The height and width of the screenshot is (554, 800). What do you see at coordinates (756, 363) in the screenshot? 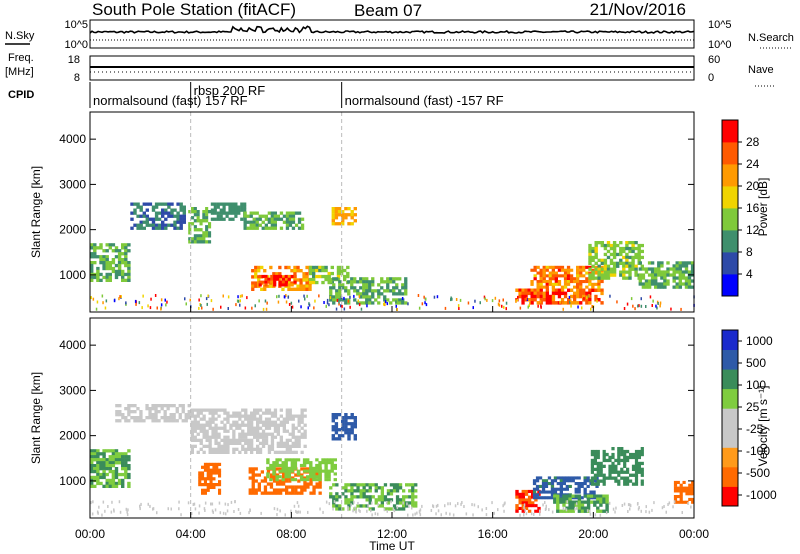
I see `colorbar-tick-label: 500` at bounding box center [756, 363].